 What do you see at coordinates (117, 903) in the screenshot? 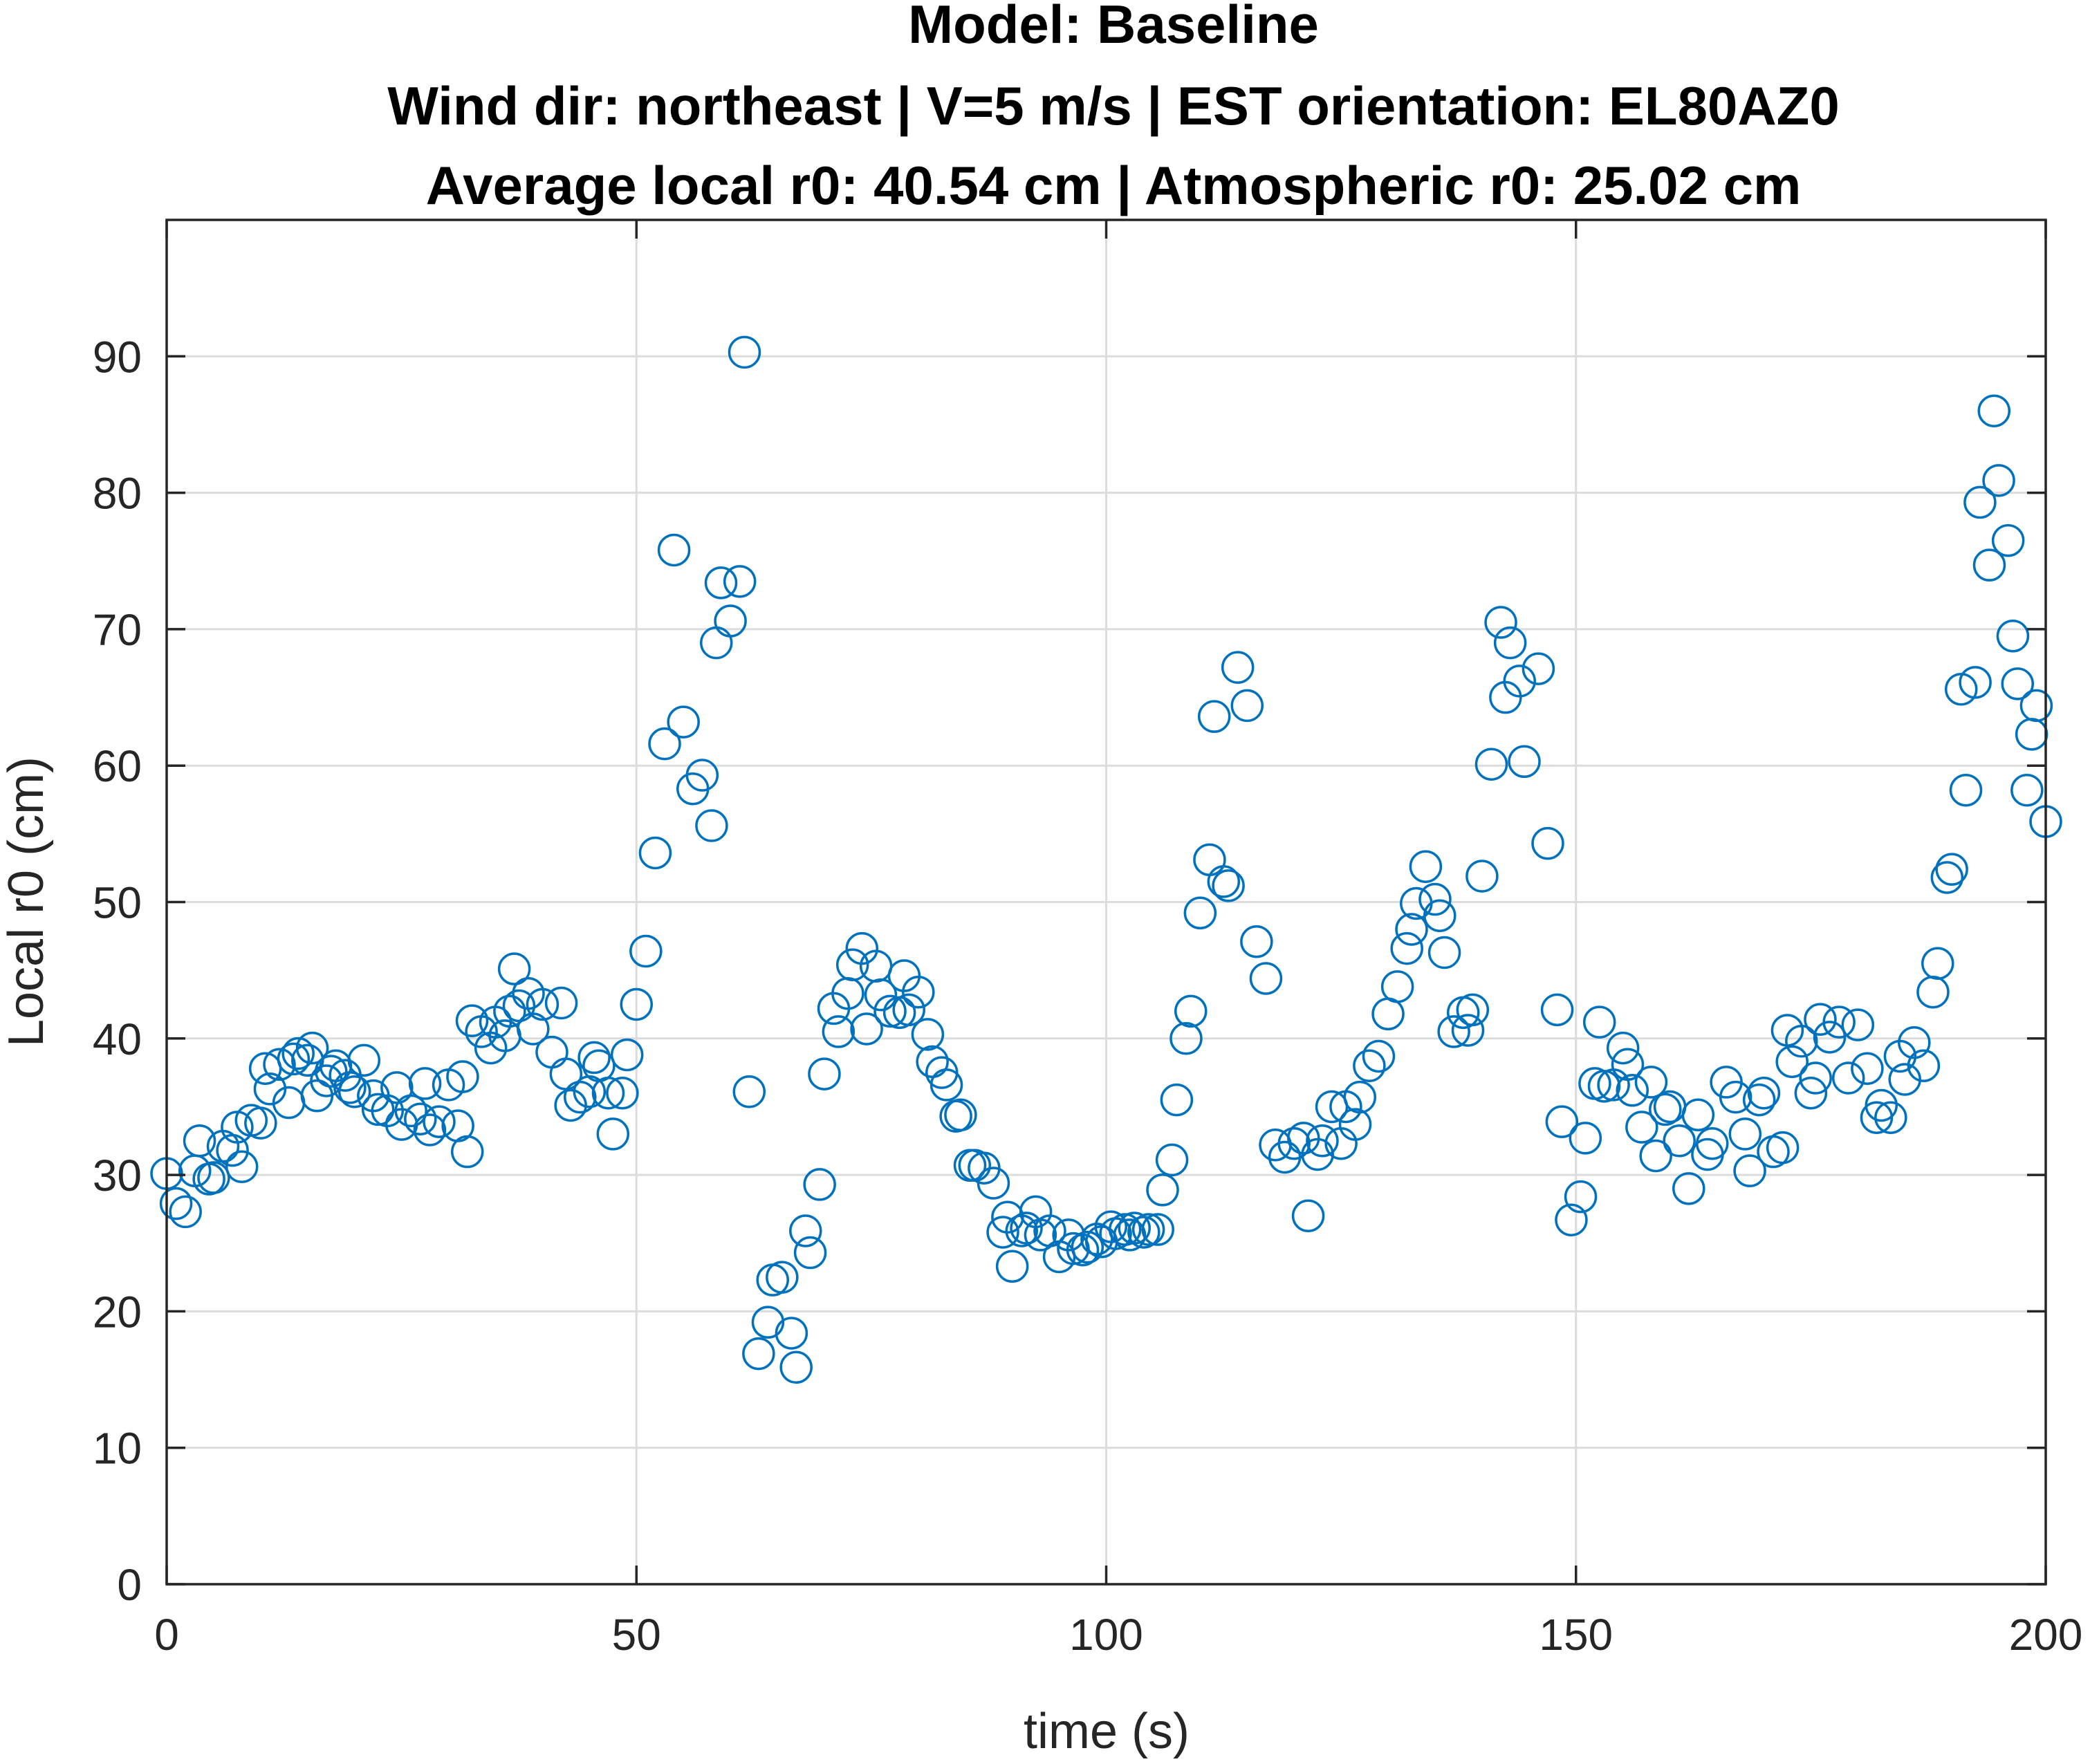
I see `y-tick-label: 50` at bounding box center [117, 903].